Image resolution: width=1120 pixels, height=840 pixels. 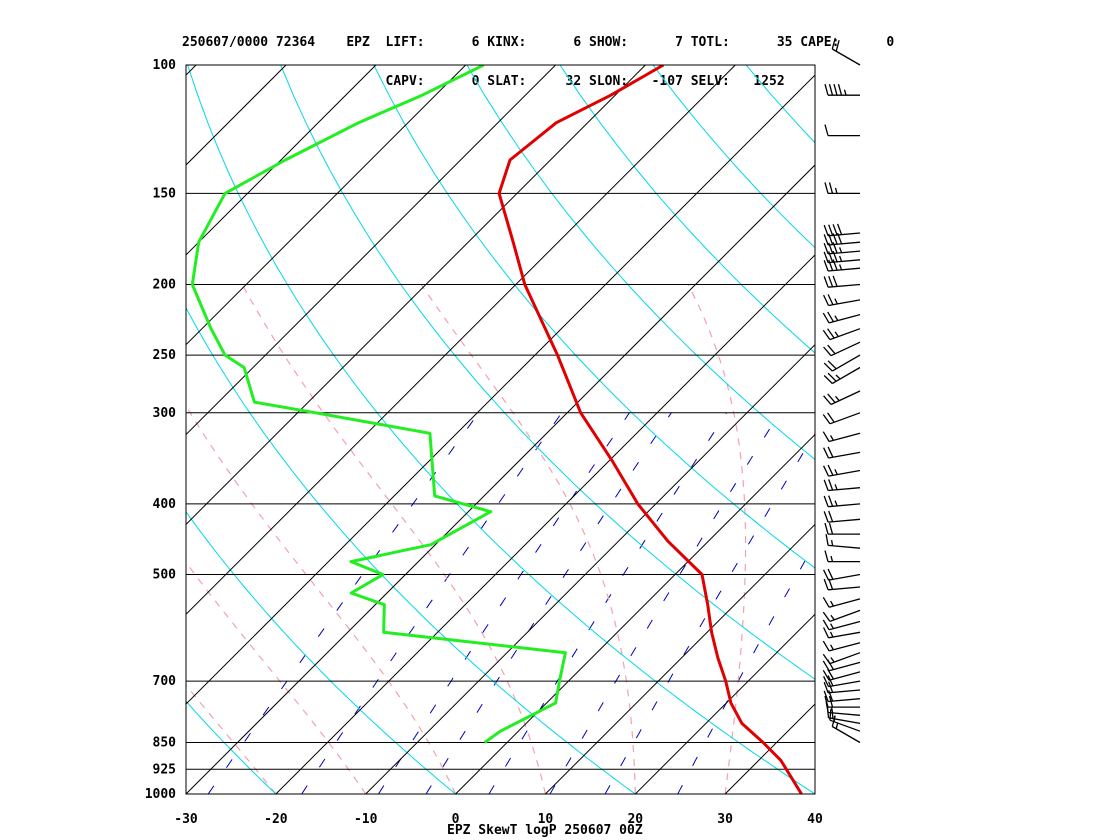 What do you see at coordinates (165, 65) in the screenshot?
I see `pressure-tick-label: 100` at bounding box center [165, 65].